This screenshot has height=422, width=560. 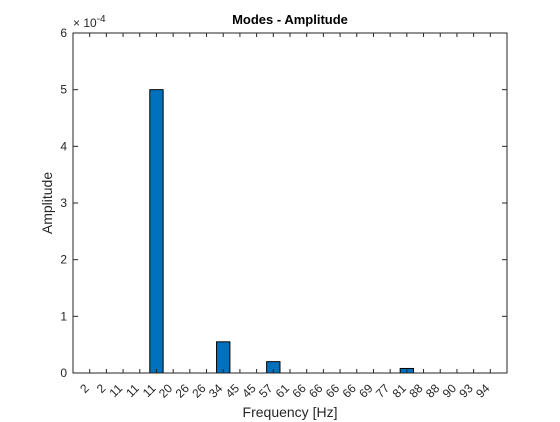 What do you see at coordinates (63, 33) in the screenshot?
I see `y-tick-label: 6` at bounding box center [63, 33].